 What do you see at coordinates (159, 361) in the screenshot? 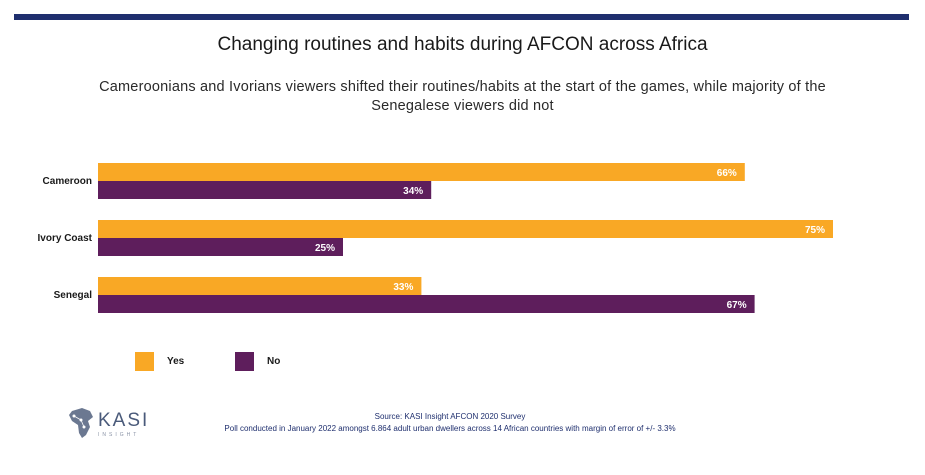
I see `legend-item-yes: Yes` at bounding box center [159, 361].